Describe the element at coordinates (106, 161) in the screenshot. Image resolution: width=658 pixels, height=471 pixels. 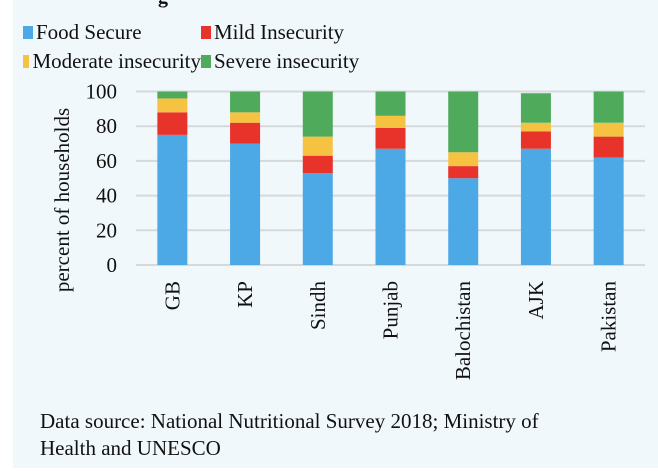
I see `y-tick-label: 60` at that location.